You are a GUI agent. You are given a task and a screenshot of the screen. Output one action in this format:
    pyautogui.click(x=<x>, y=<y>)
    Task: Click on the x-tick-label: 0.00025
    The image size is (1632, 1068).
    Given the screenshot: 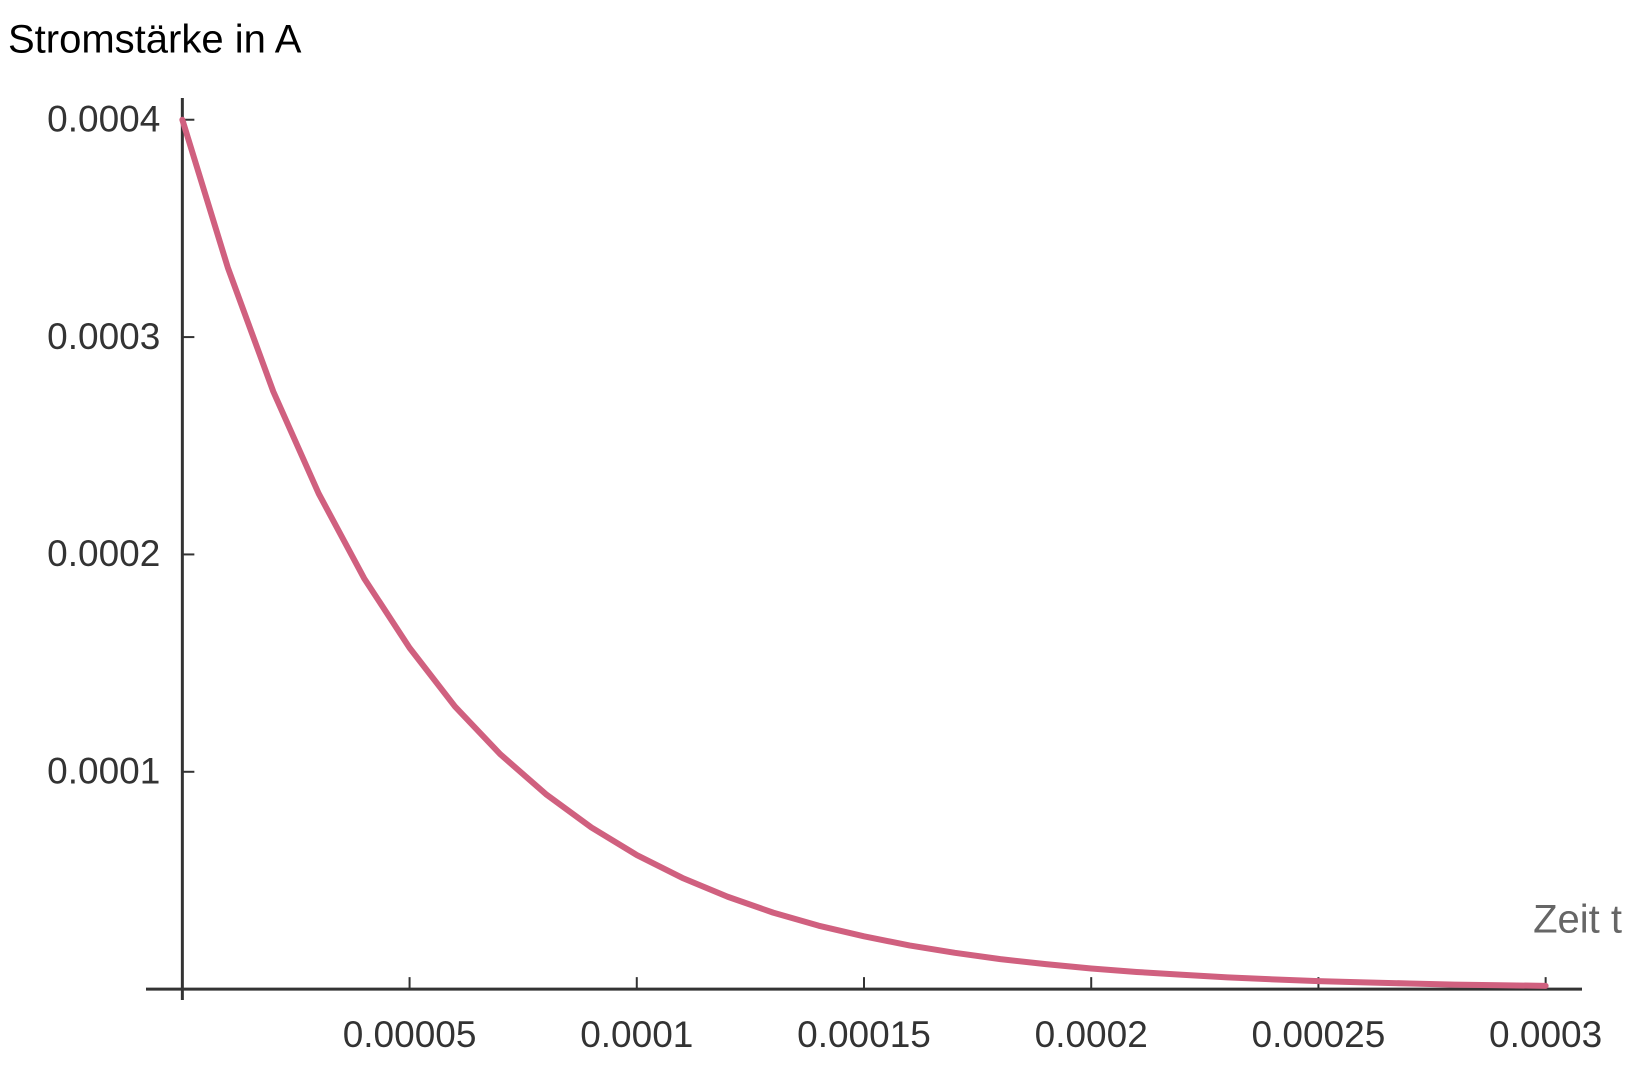 What is the action you would take?
    pyautogui.click(x=1319, y=1034)
    